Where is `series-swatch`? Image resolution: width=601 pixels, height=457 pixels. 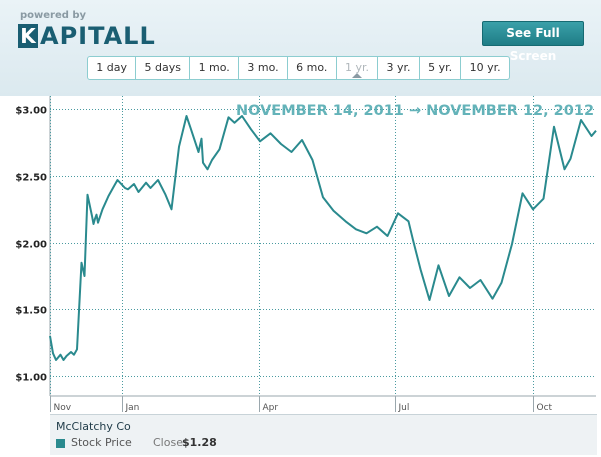 series-swatch is located at coordinates (60, 443).